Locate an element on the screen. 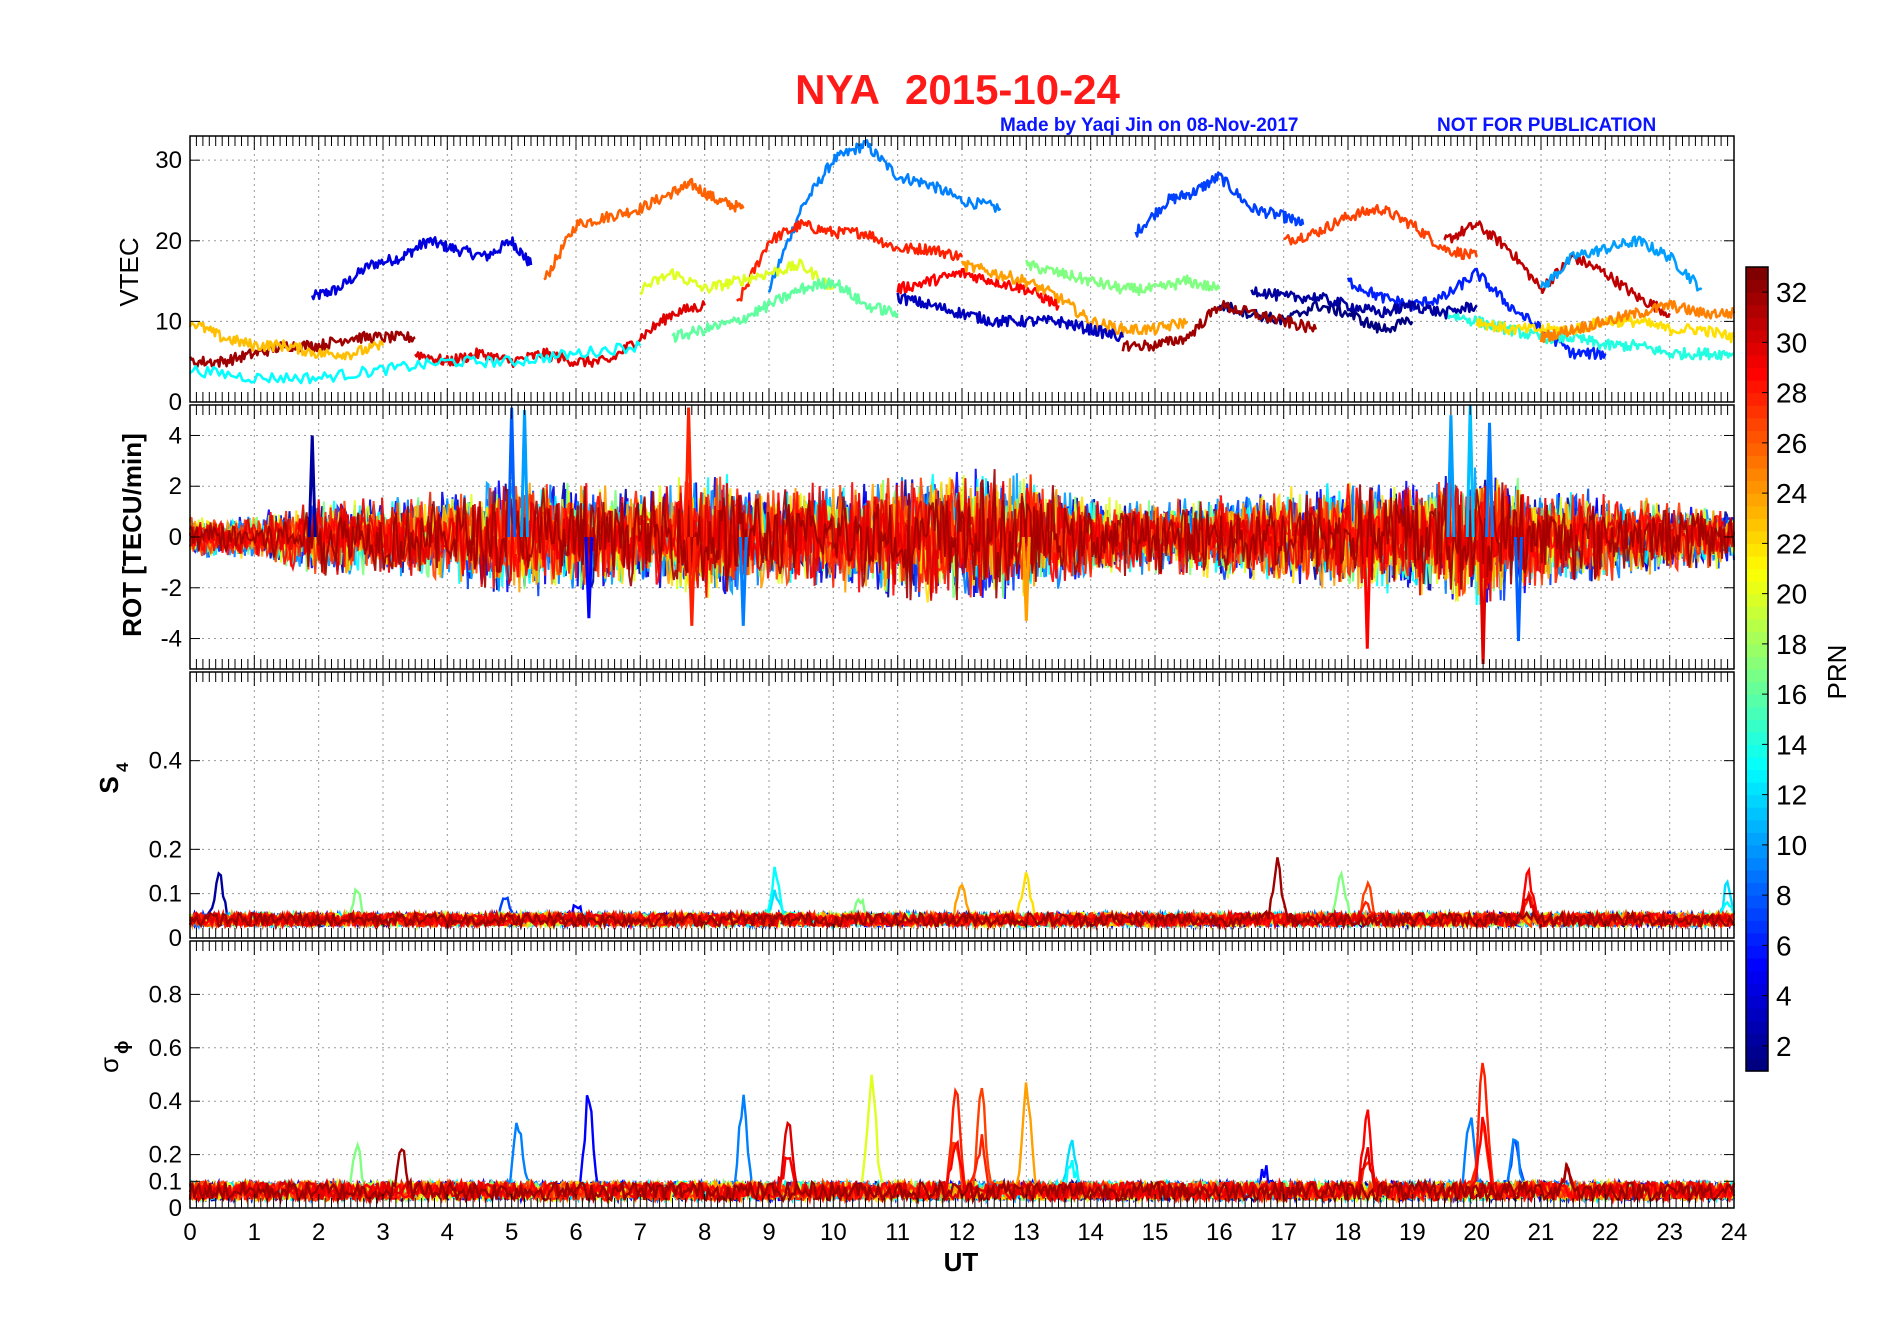 The width and height of the screenshot is (1904, 1330). x-tick-label: 17 is located at coordinates (1283, 1232).